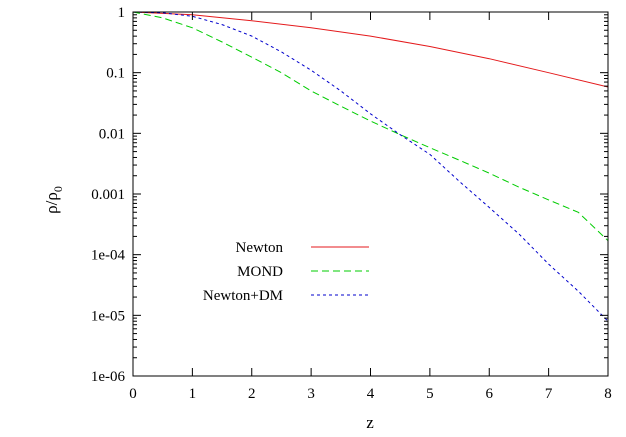 The image size is (626, 437). Describe the element at coordinates (51, 203) in the screenshot. I see `y-axis-title-main: ρ/ρ` at that location.